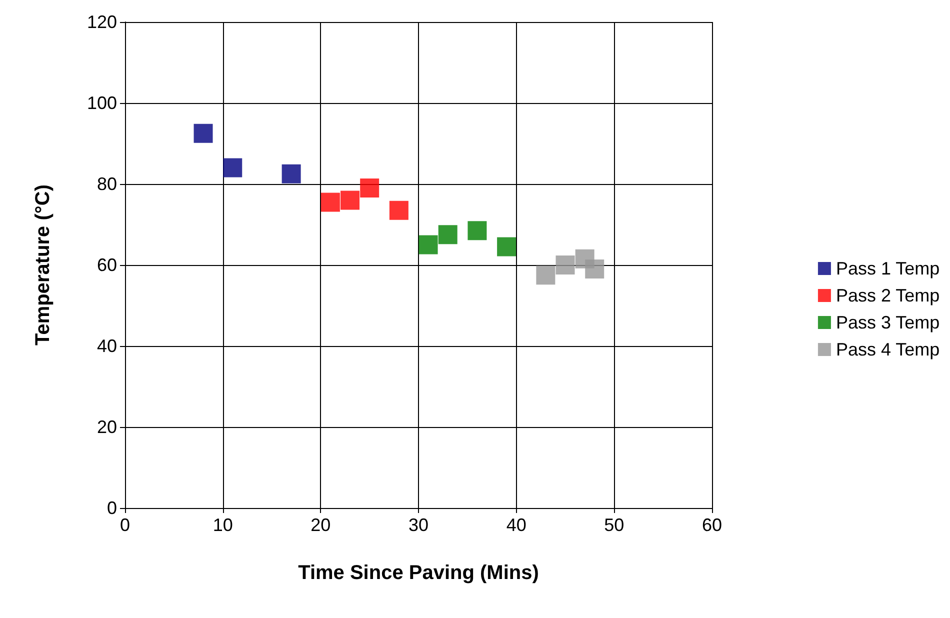  Describe the element at coordinates (43, 265) in the screenshot. I see `y-axis-title: Temperature (°C)` at that location.